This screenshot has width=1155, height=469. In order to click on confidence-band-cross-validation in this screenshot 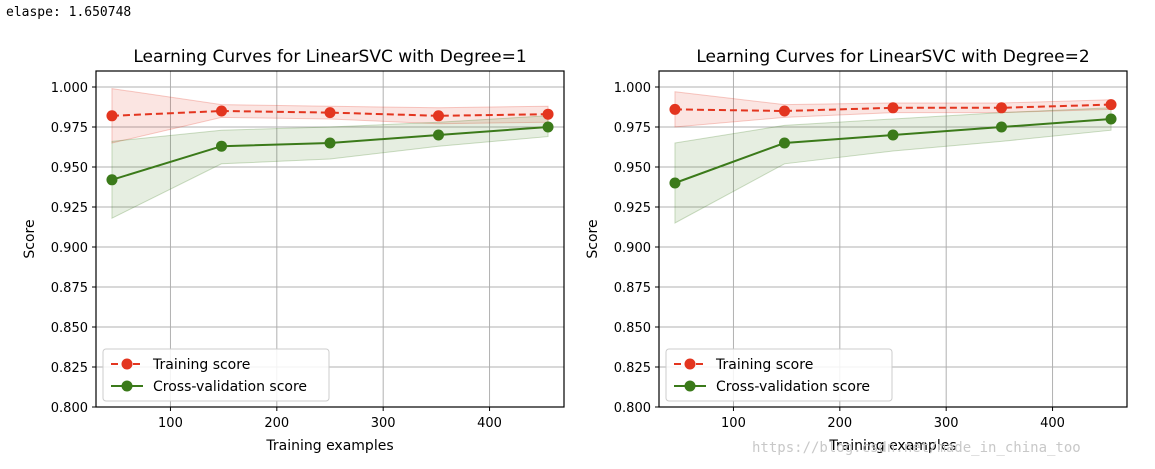, I will do `click(893, 165)`.